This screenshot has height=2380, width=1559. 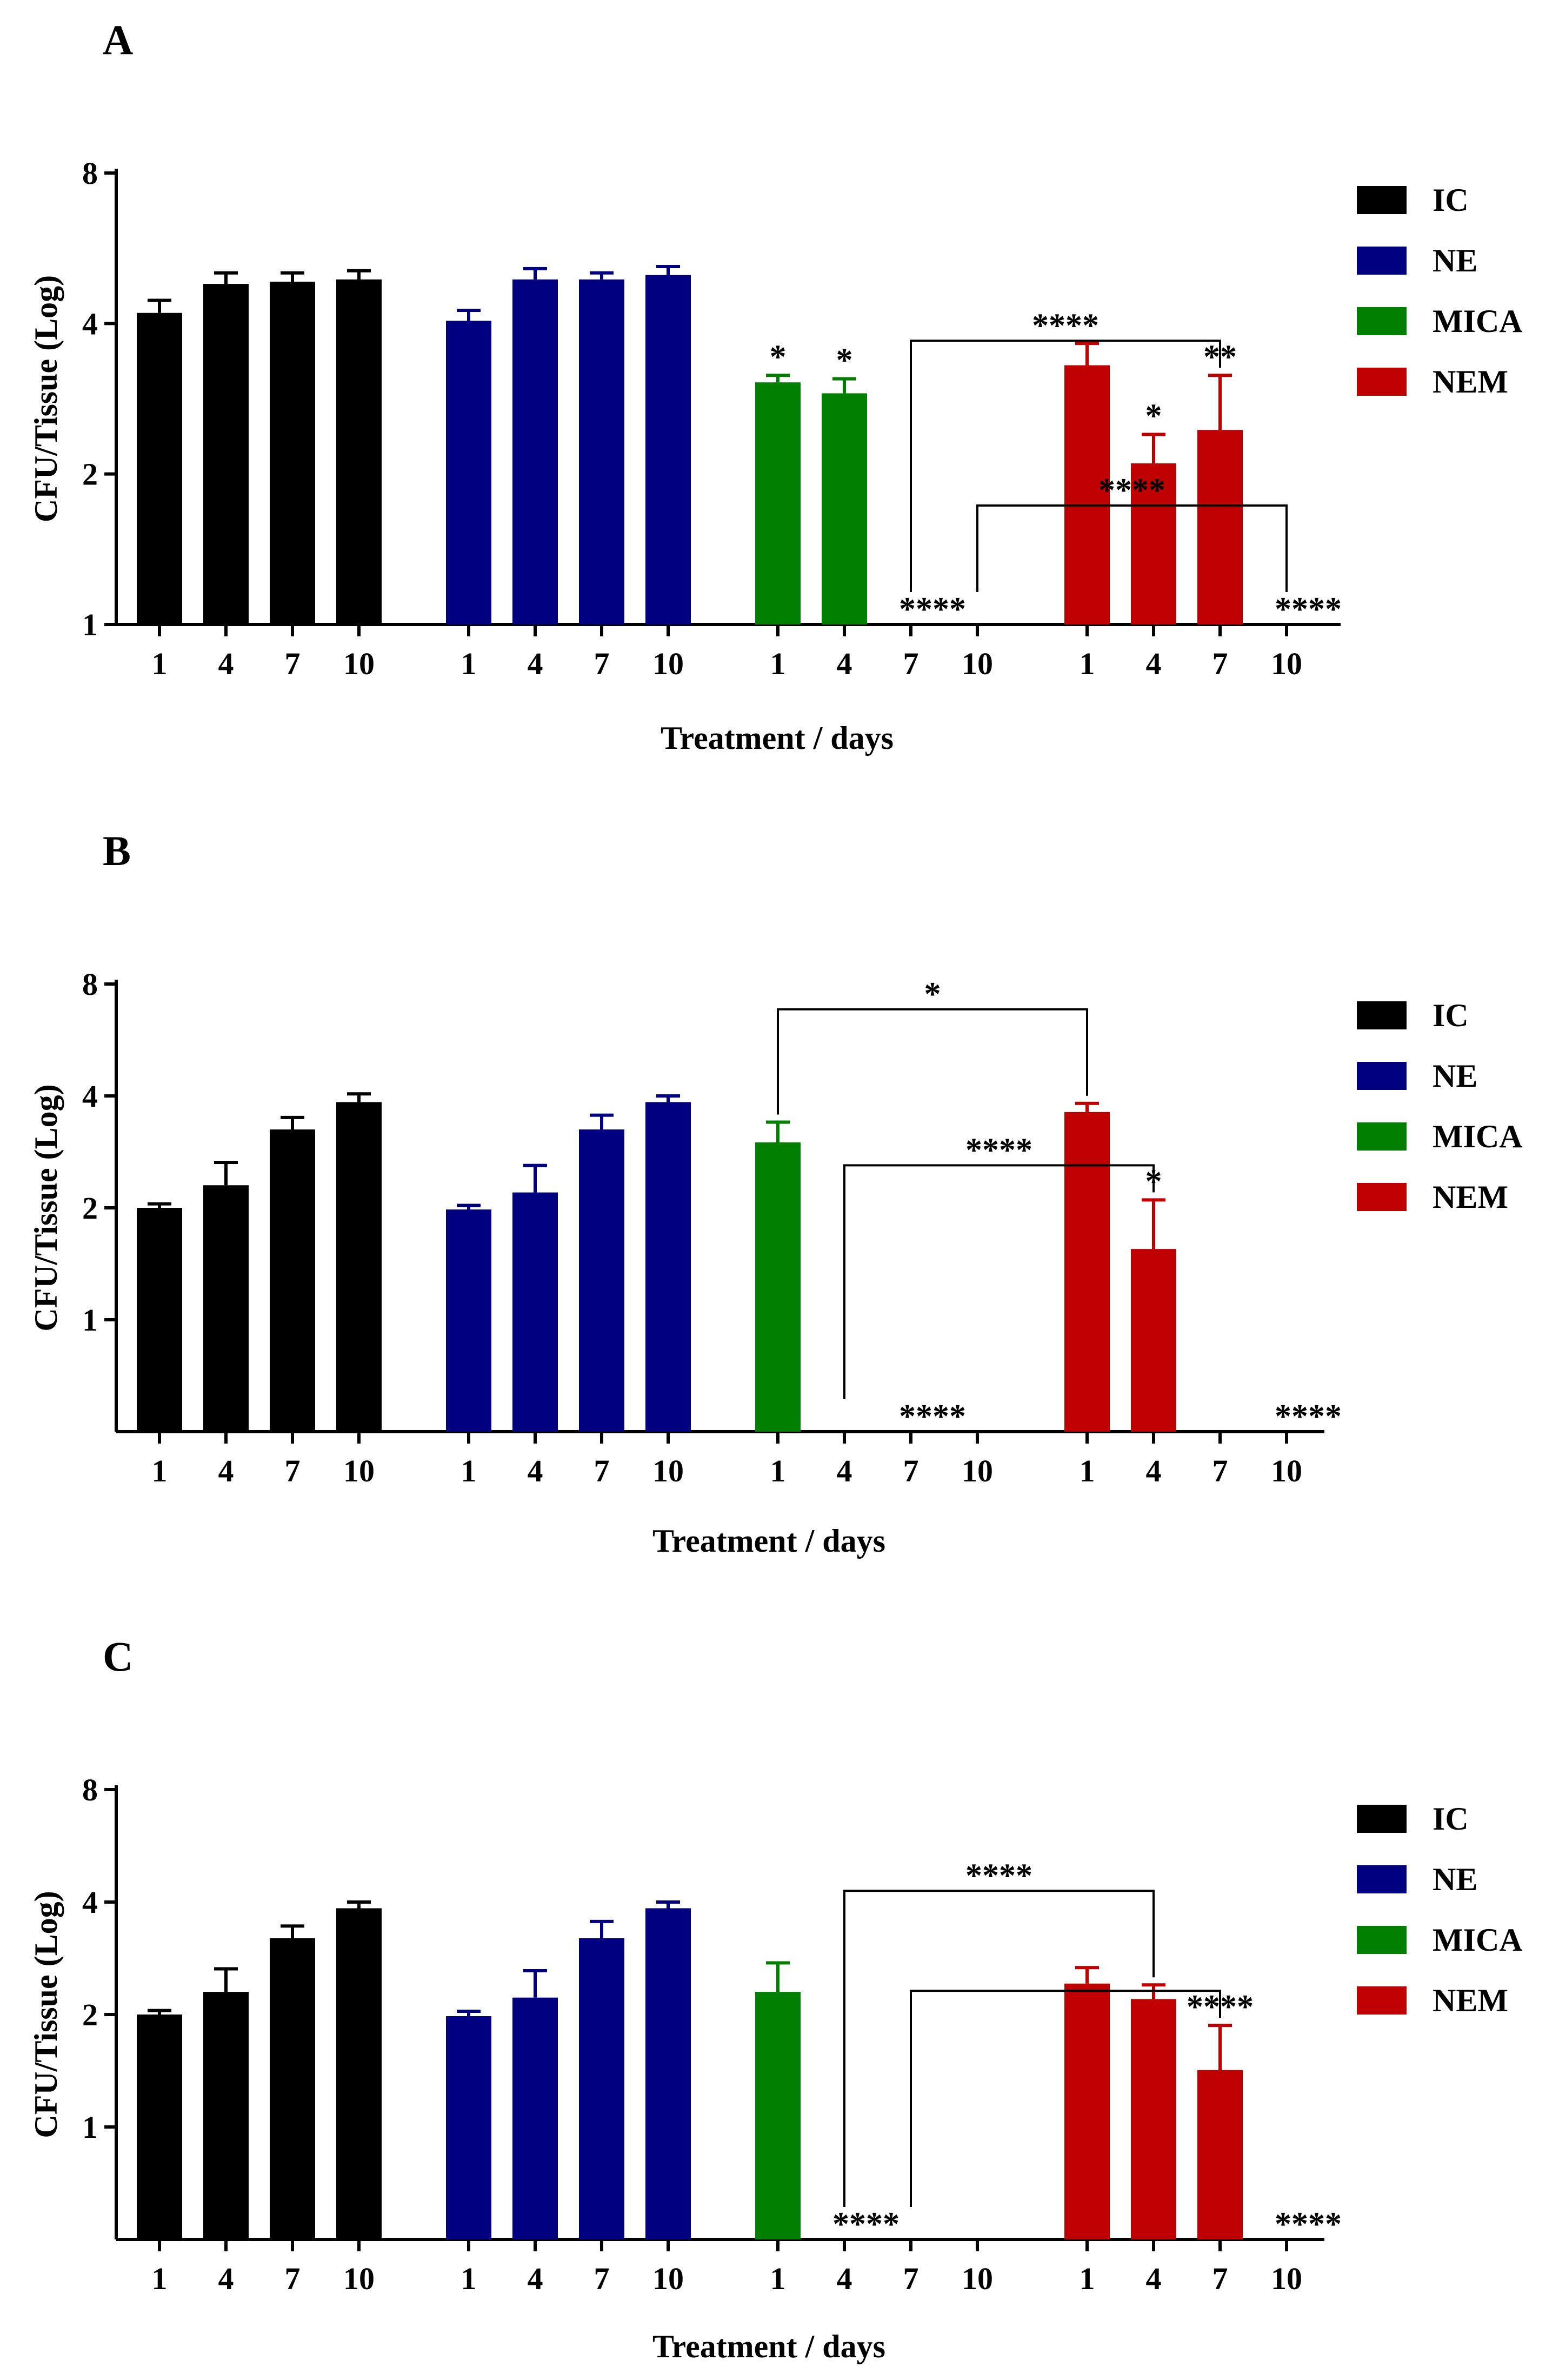 What do you see at coordinates (1153, 416) in the screenshot?
I see `significance-marker: *` at bounding box center [1153, 416].